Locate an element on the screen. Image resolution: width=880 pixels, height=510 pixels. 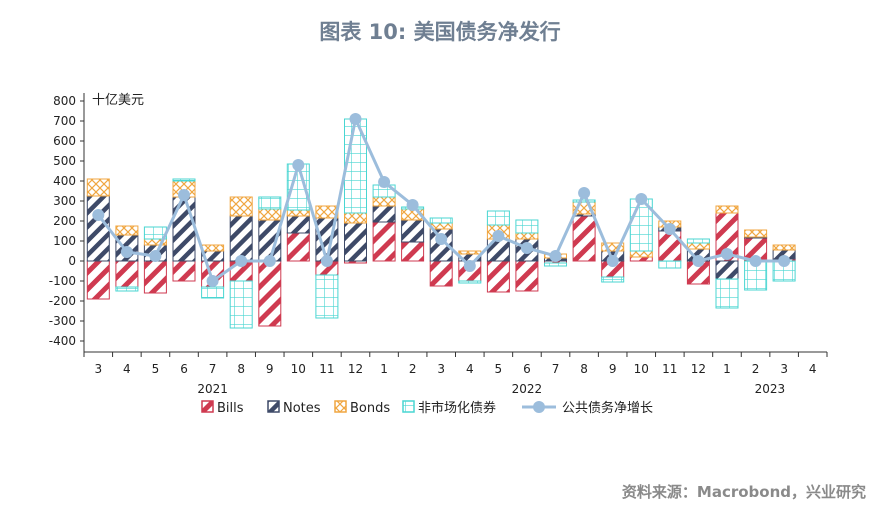
legend-swatch-notes is located at coordinates (273, 406).